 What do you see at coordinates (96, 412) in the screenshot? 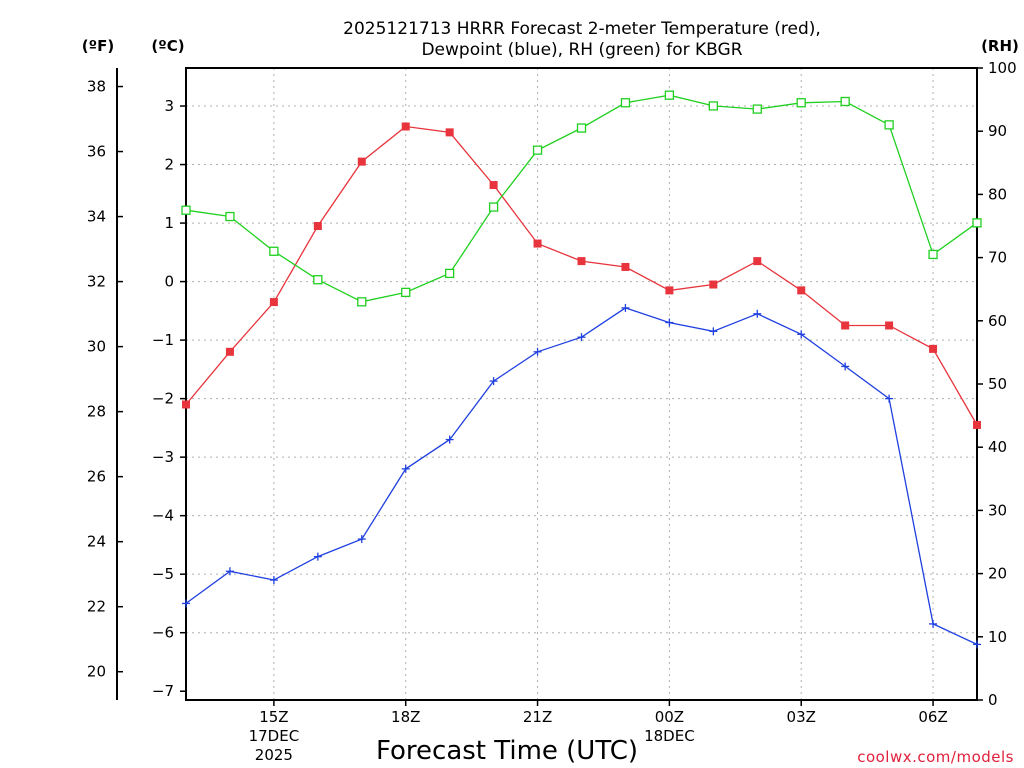
I see `fahrenheit-tick-label: 28` at bounding box center [96, 412].